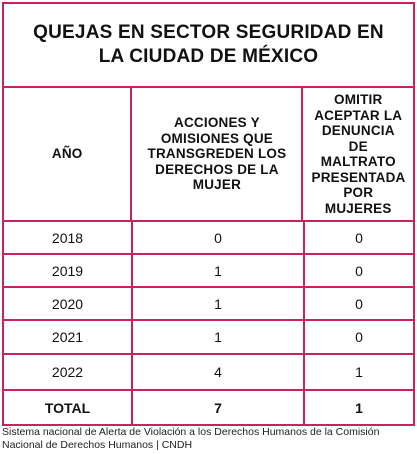 This screenshot has height=454, width=417. I want to click on year-cell: 2018, so click(68, 237).